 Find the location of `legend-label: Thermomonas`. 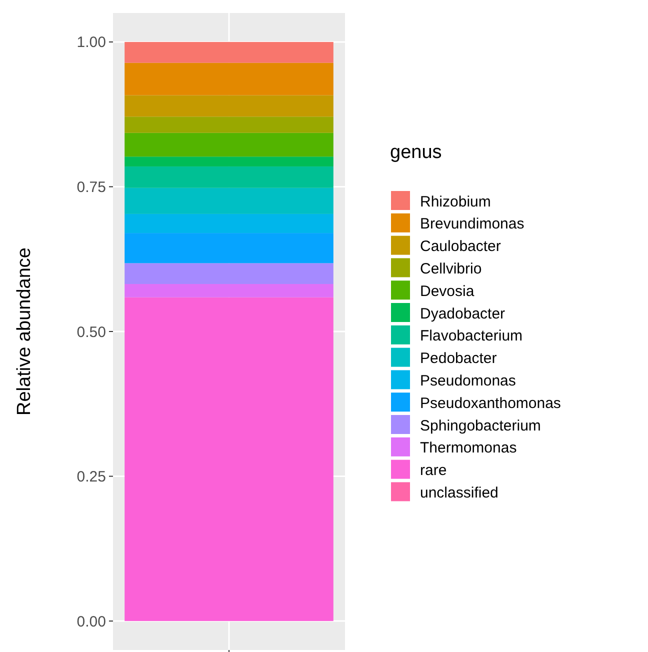

legend-label: Thermomonas is located at coordinates (468, 448).